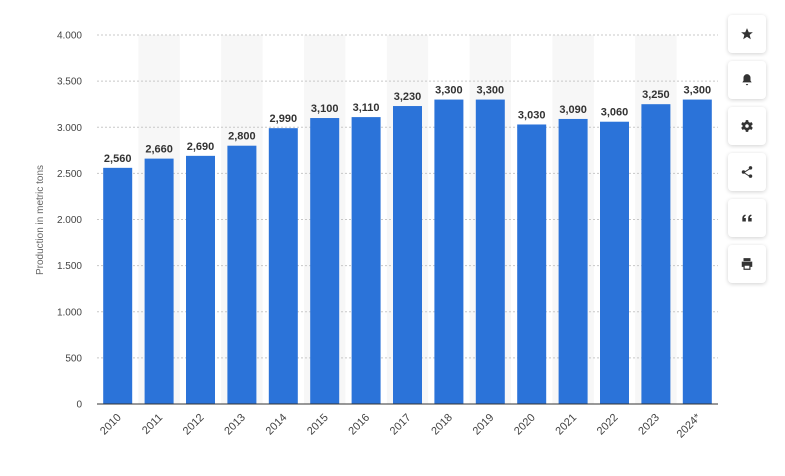 The image size is (785, 476). I want to click on data-label: 3,030, so click(532, 115).